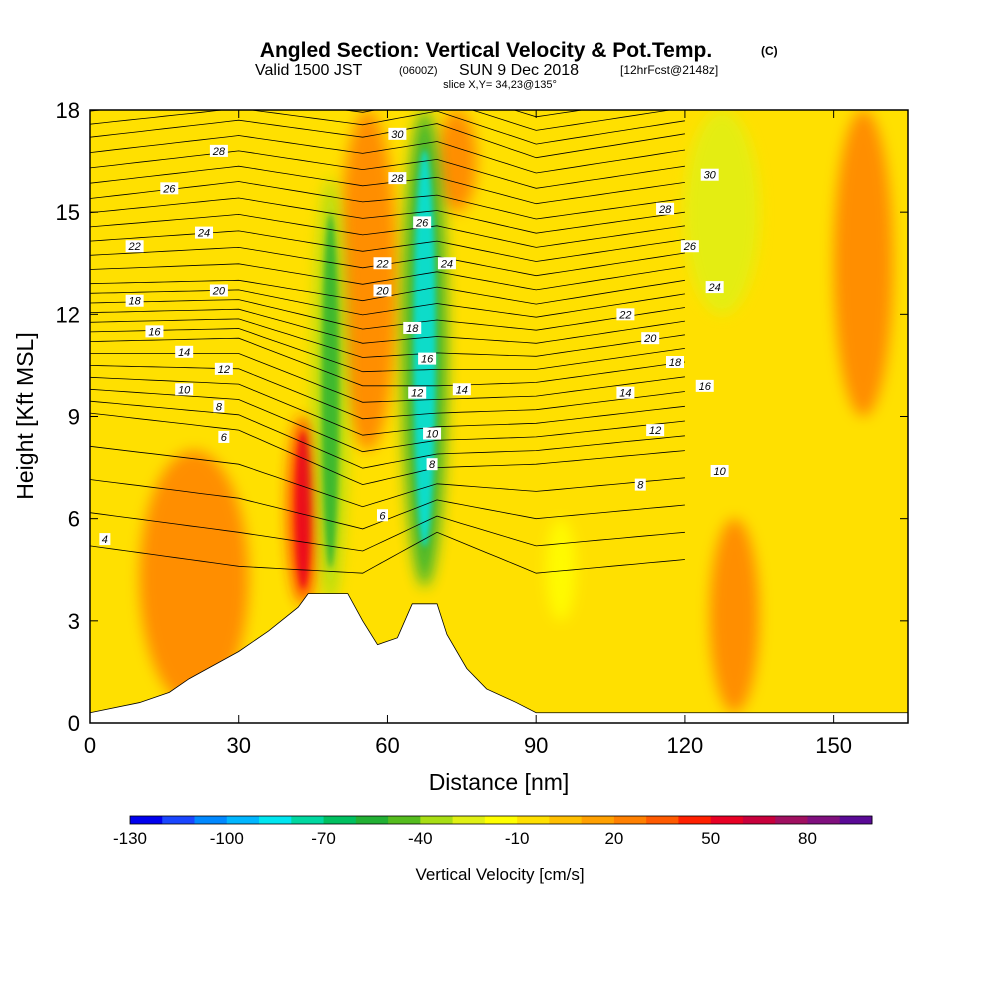 The image size is (1000, 1000). I want to click on contour-label-text: 26, so click(690, 247).